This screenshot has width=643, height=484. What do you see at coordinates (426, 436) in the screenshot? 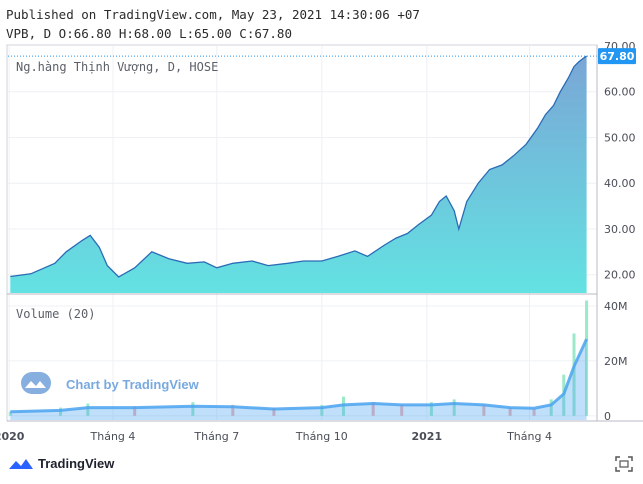
I see `x-tick-label: 2021` at bounding box center [426, 436].